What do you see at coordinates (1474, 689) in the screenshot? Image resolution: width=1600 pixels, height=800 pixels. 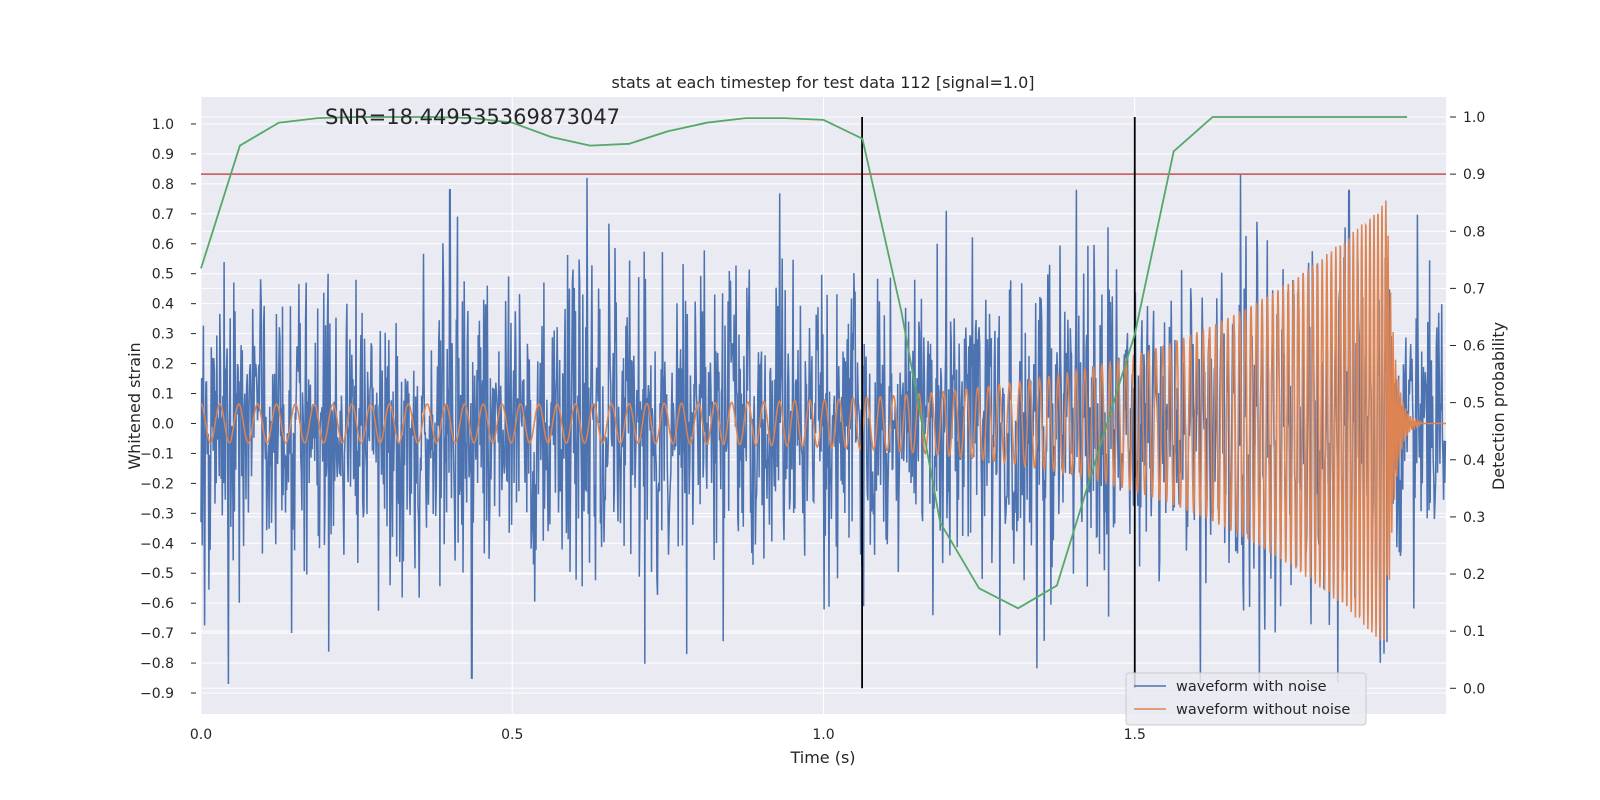 I see `y-right-tick-label: 0.0` at bounding box center [1474, 689].